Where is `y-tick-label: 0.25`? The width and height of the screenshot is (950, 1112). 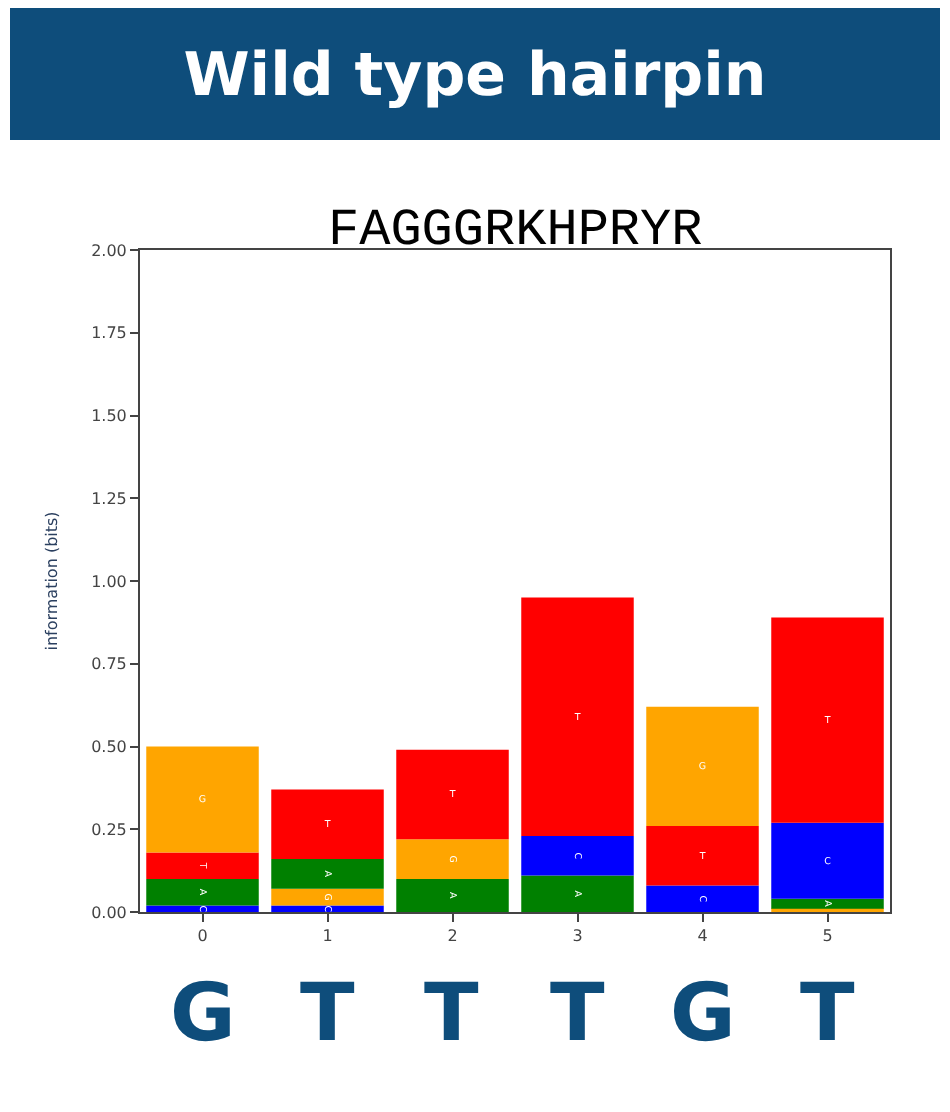 y-tick-label: 0.25 is located at coordinates (109, 829).